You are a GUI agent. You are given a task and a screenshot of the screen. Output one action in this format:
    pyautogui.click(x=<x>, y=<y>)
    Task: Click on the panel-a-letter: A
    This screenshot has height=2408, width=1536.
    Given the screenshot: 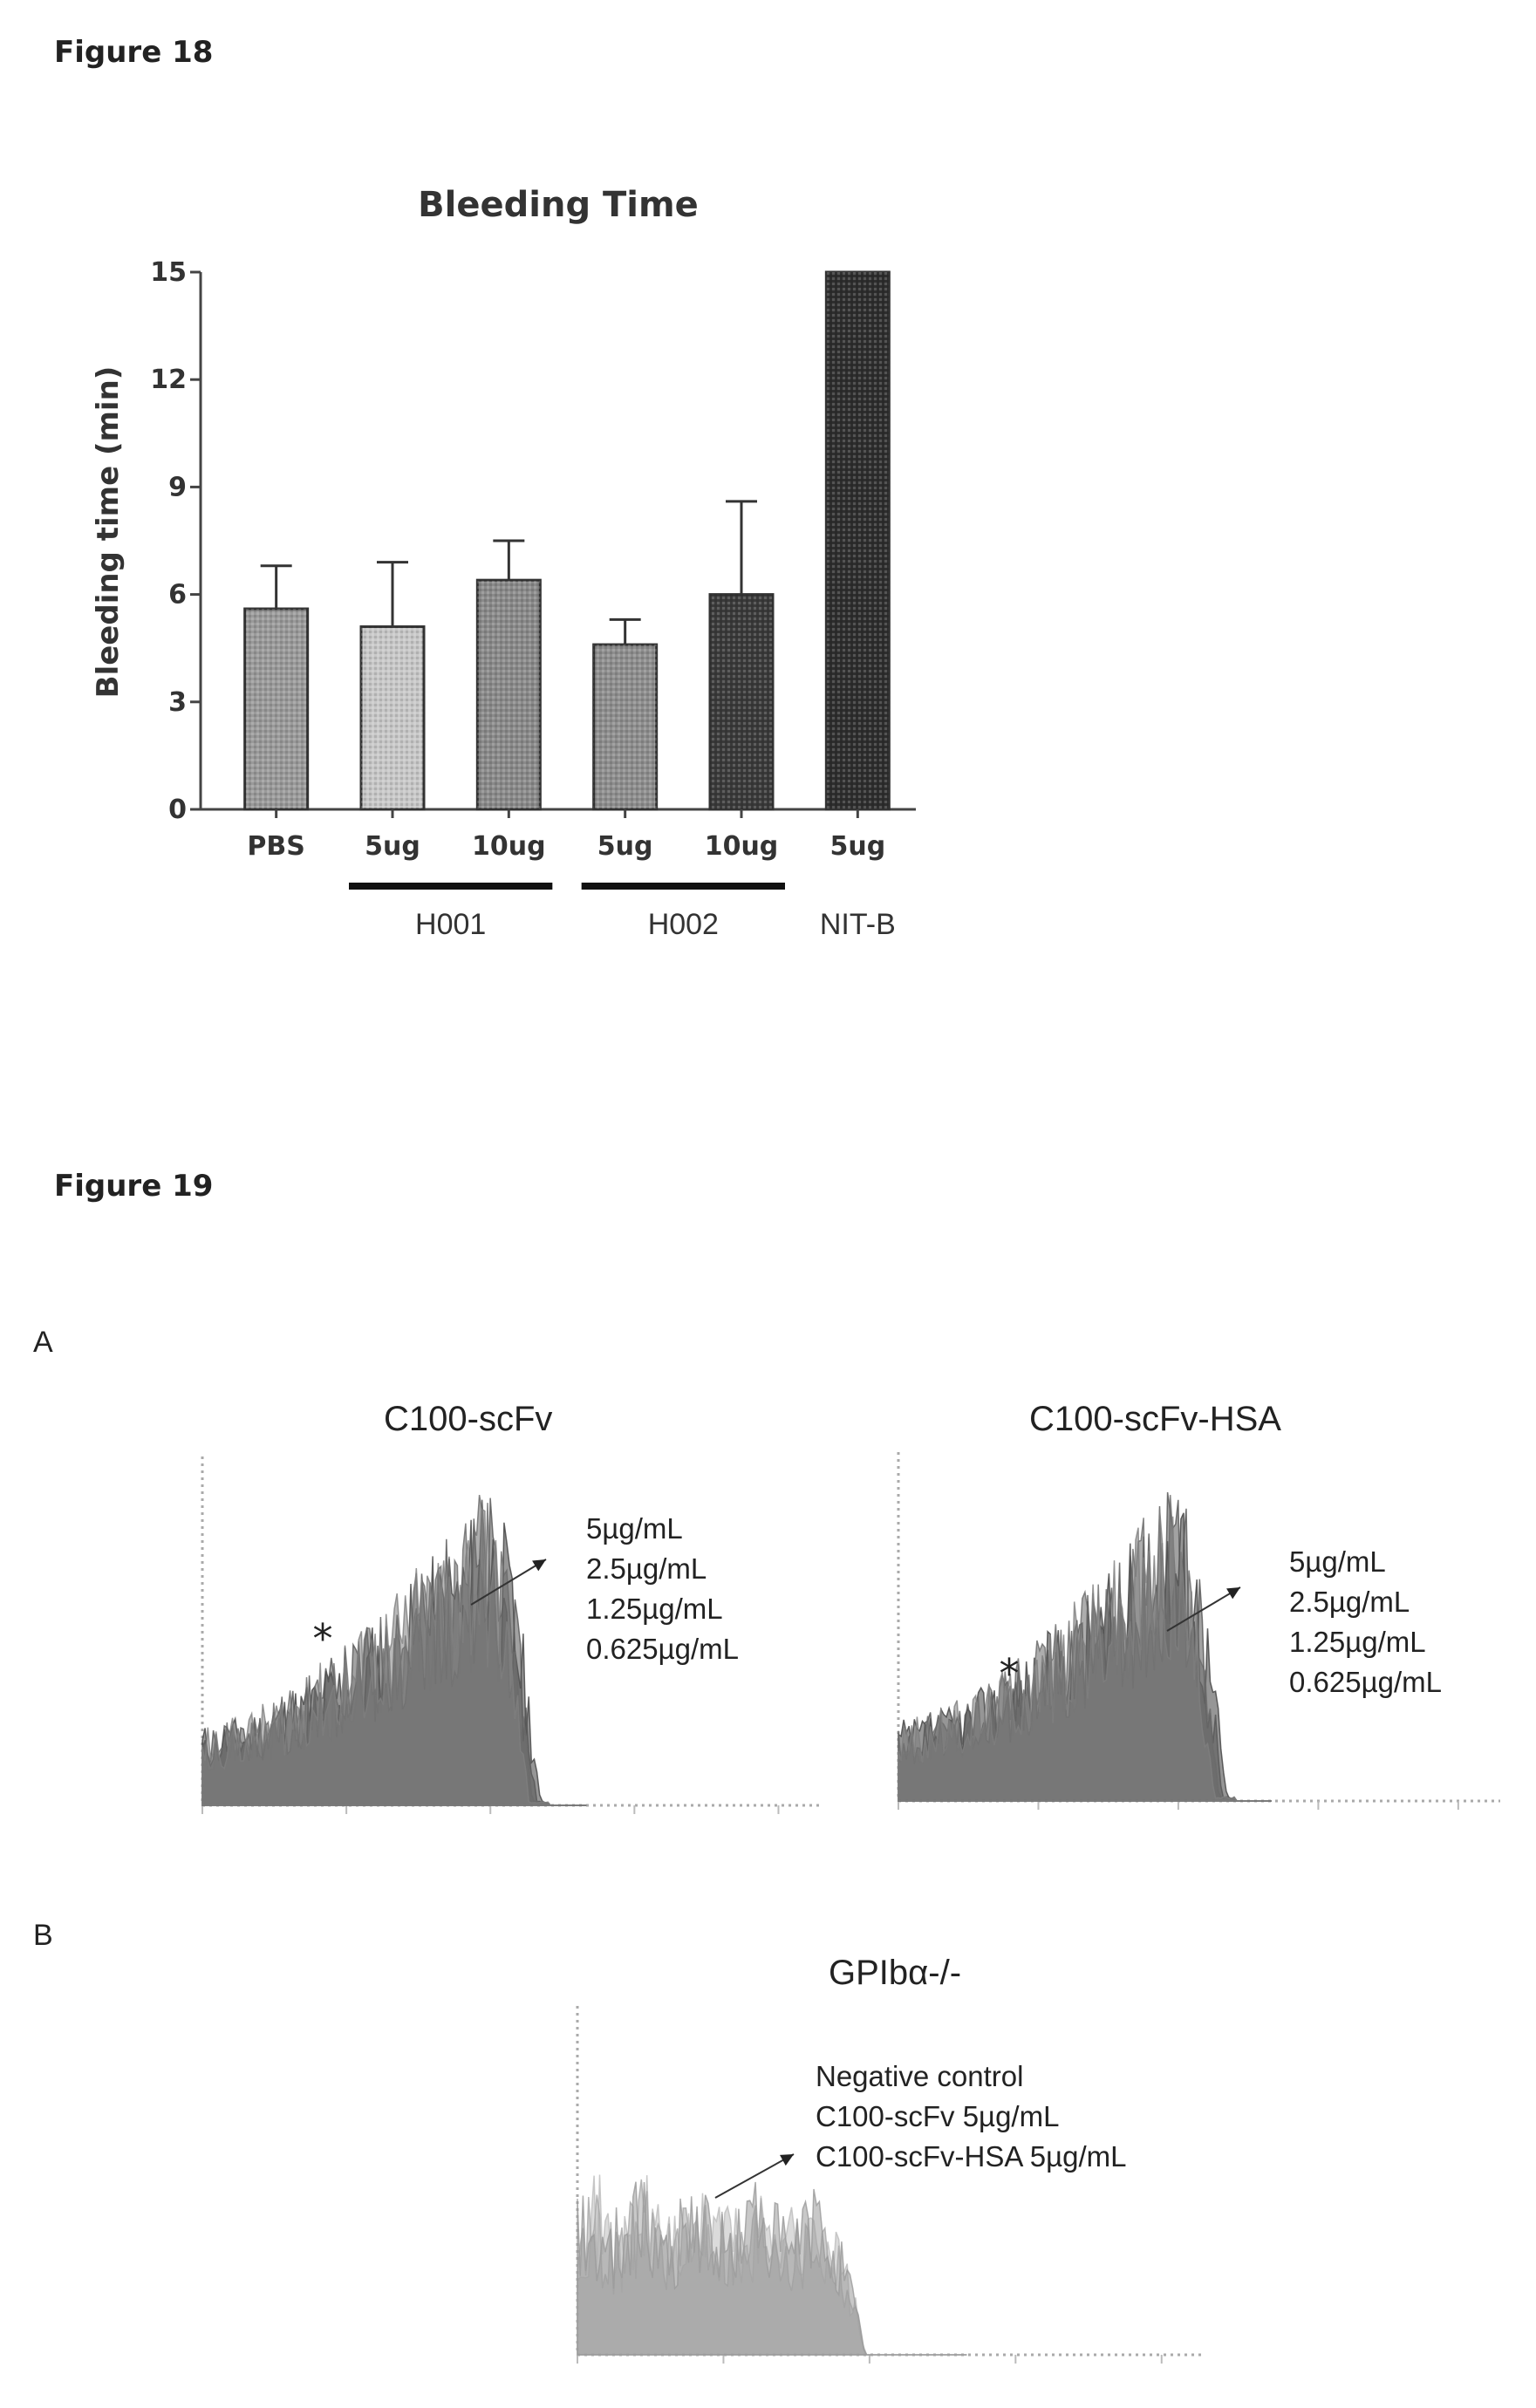 What is the action you would take?
    pyautogui.click(x=43, y=1342)
    